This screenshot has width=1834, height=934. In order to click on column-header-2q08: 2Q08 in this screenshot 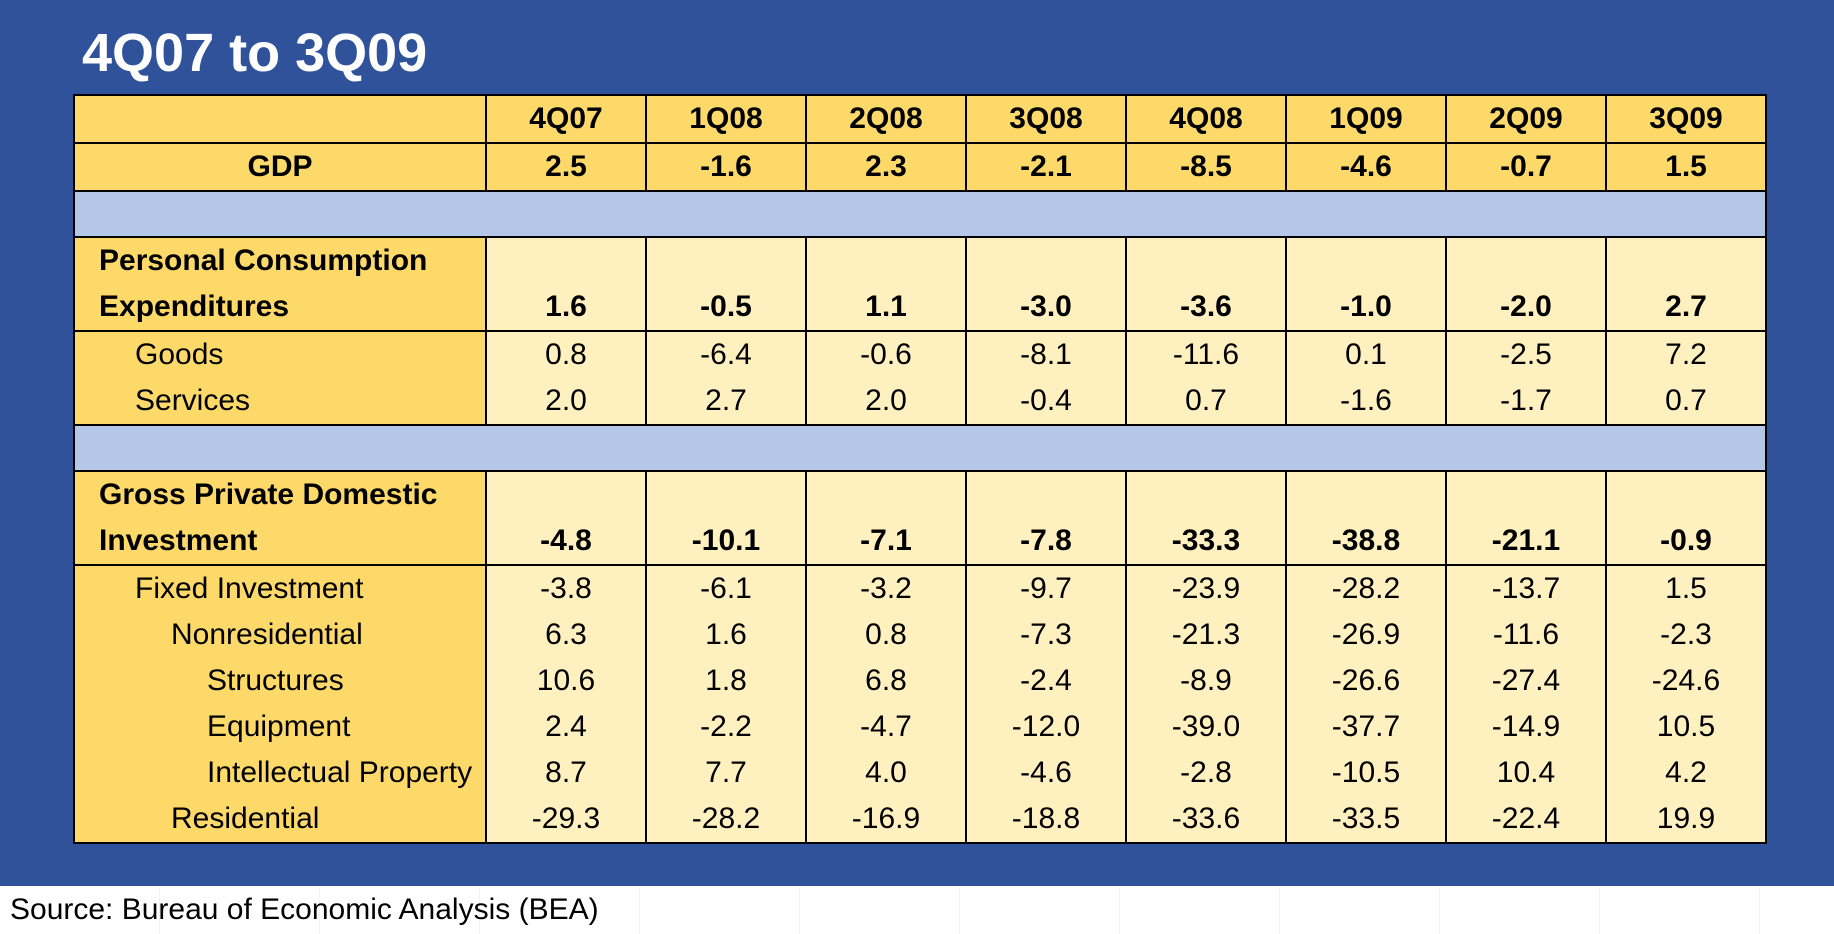, I will do `click(886, 119)`.